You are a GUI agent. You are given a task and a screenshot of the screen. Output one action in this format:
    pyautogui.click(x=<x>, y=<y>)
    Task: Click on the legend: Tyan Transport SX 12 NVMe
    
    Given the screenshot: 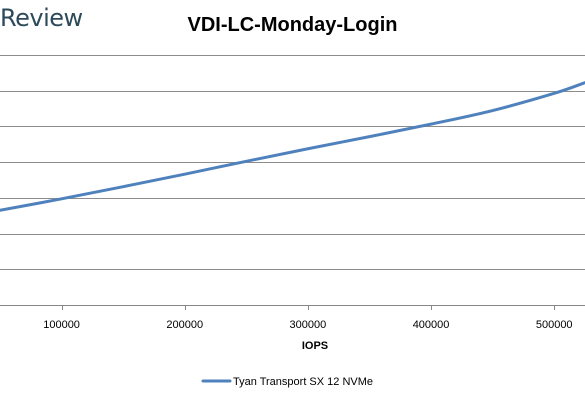 What is the action you would take?
    pyautogui.click(x=287, y=382)
    